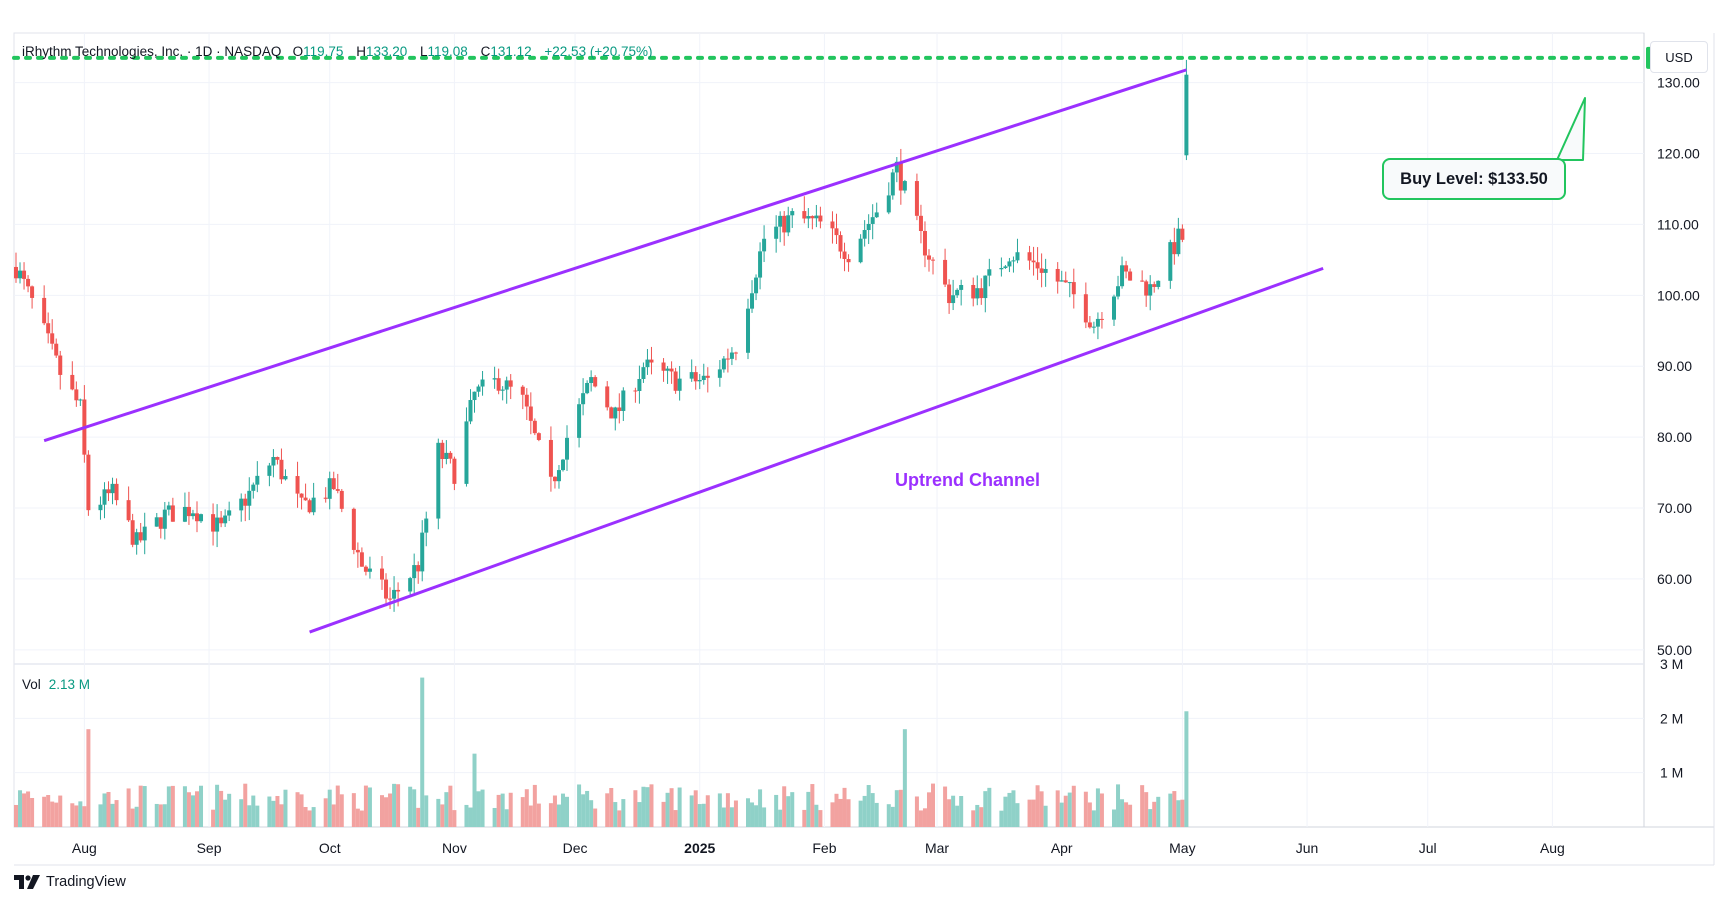 This screenshot has width=1727, height=906. What do you see at coordinates (1674, 437) in the screenshot?
I see `price-tick-label: 80.00` at bounding box center [1674, 437].